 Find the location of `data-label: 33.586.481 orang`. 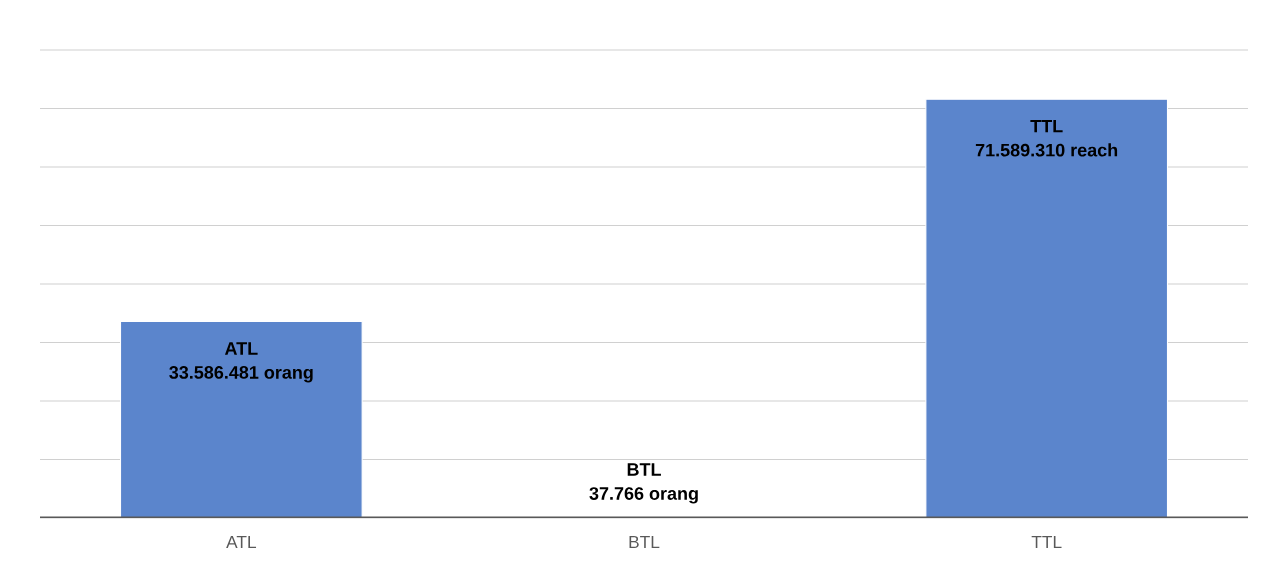

data-label: 33.586.481 orang is located at coordinates (241, 374).